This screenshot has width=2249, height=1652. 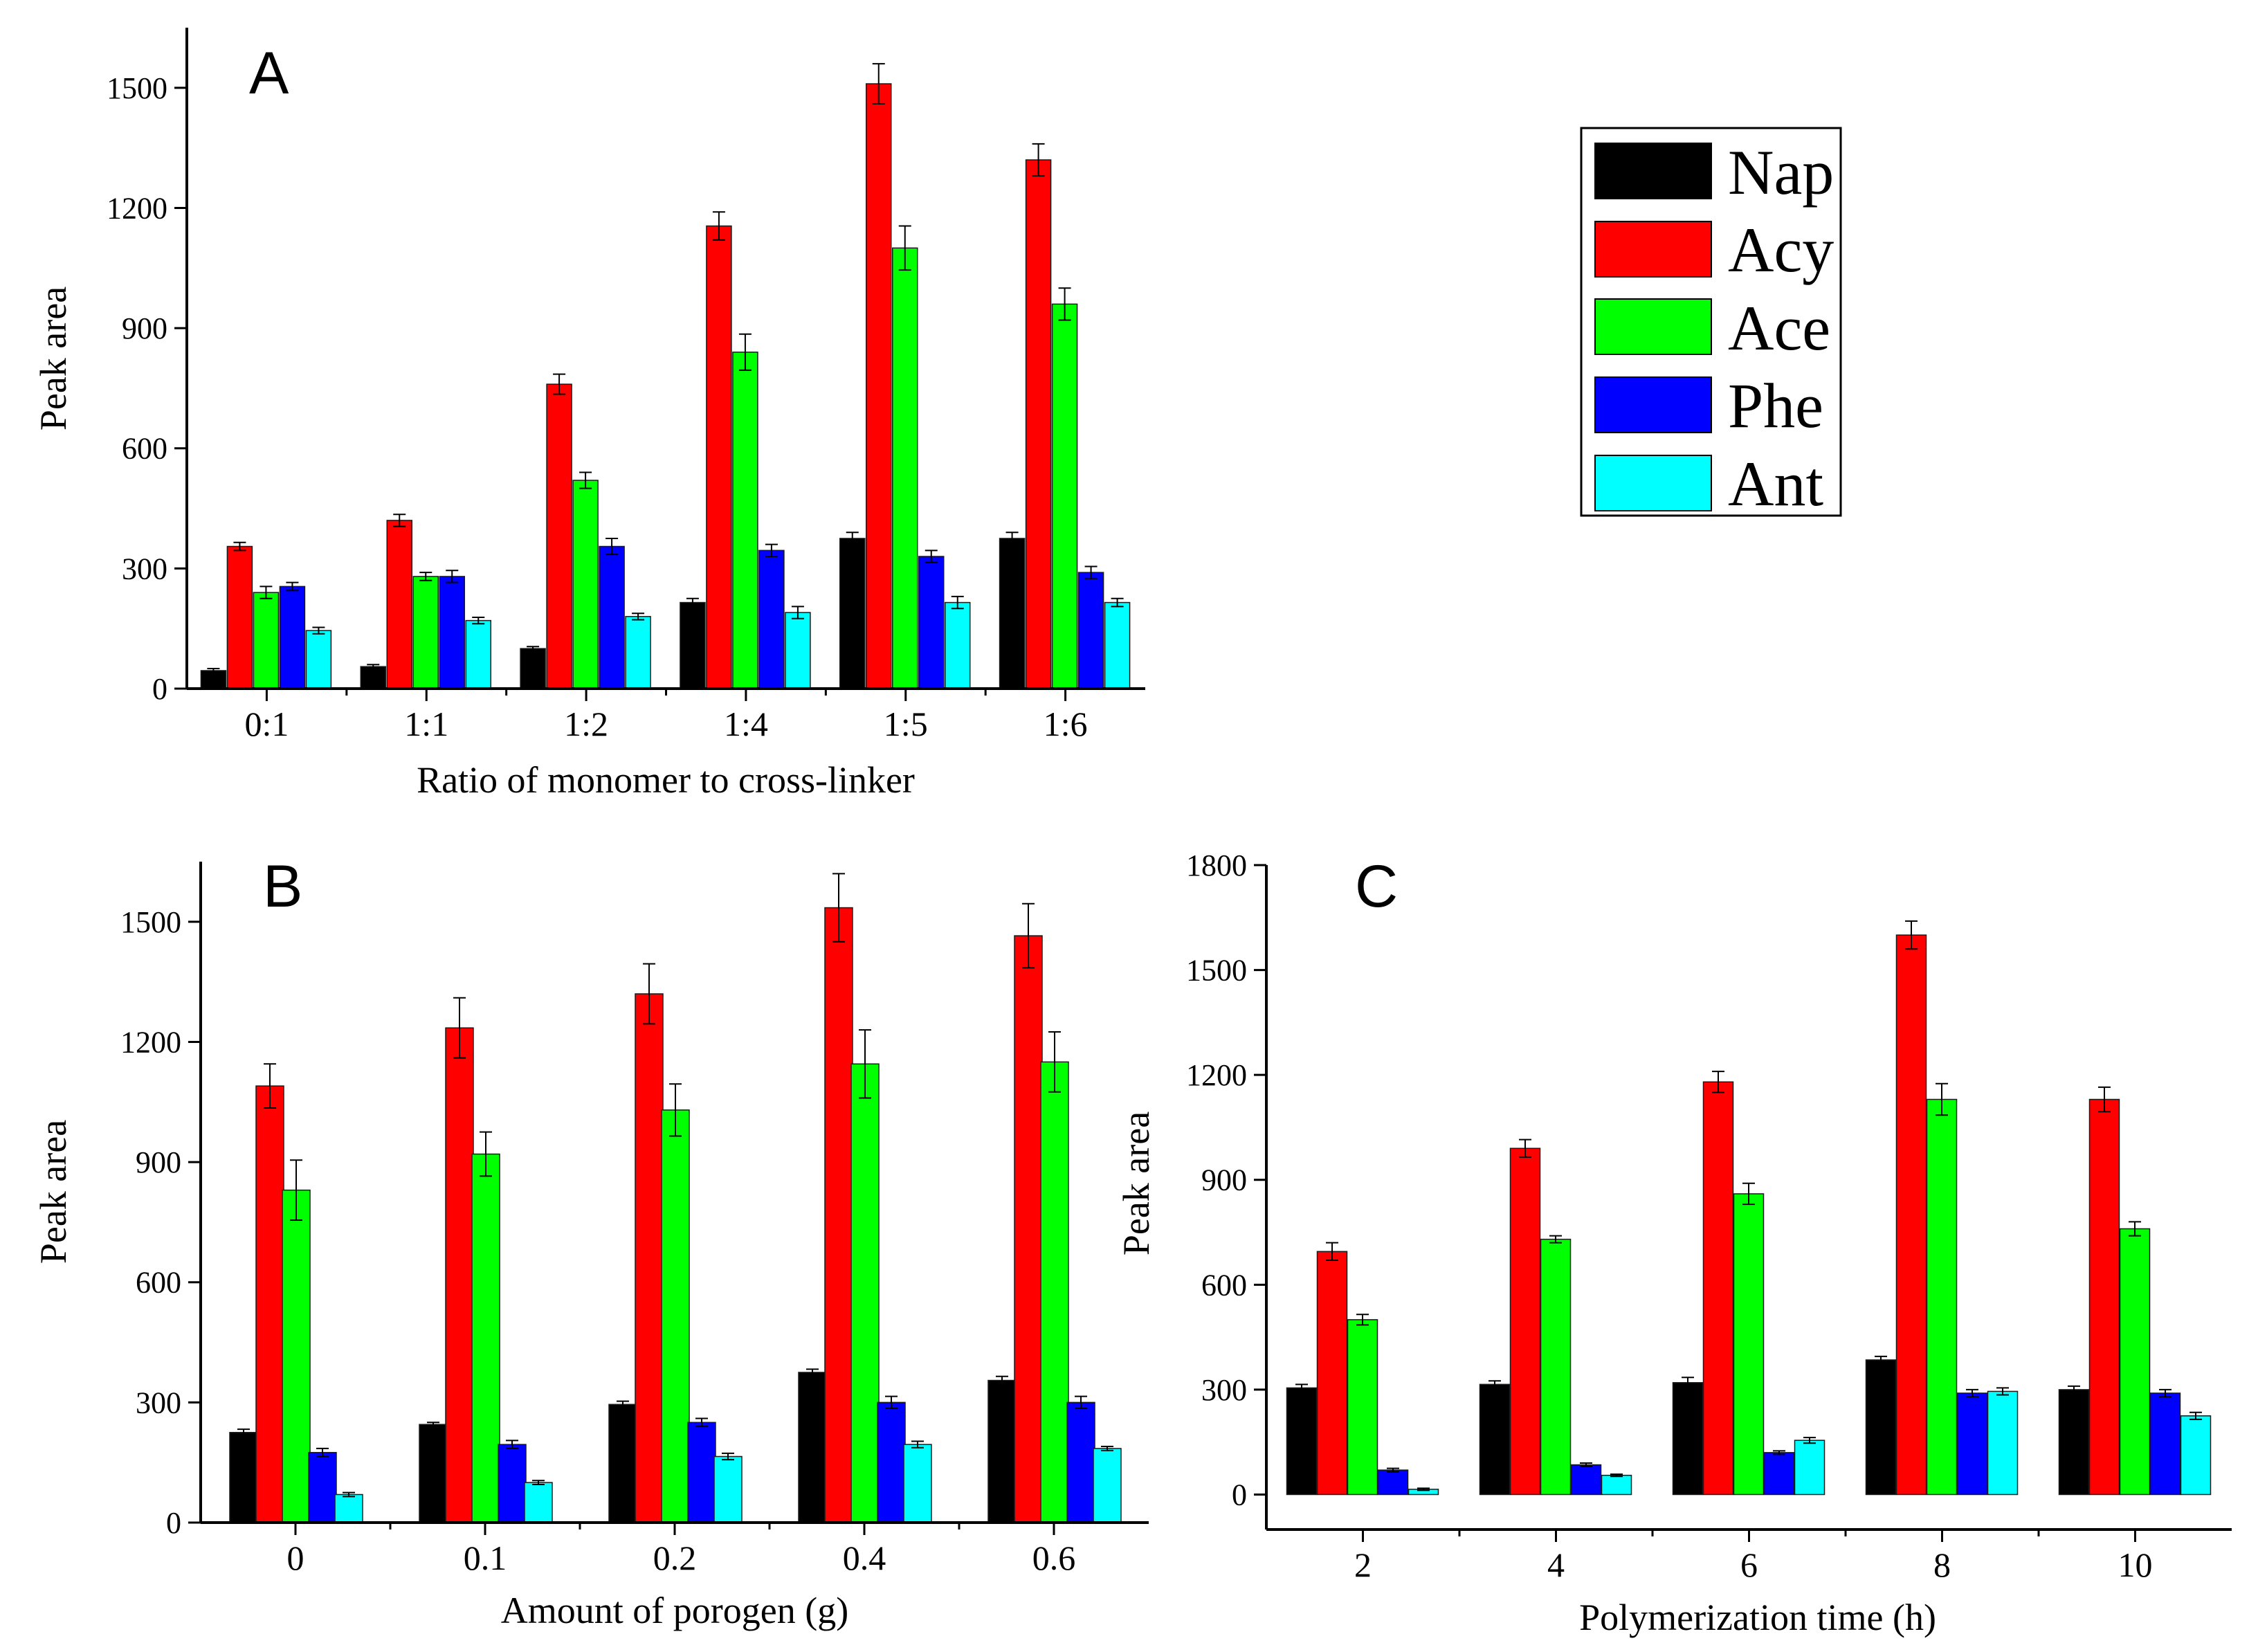 What do you see at coordinates (1066, 724) in the screenshot?
I see `panel-a-x-tick-label: 1:6` at bounding box center [1066, 724].